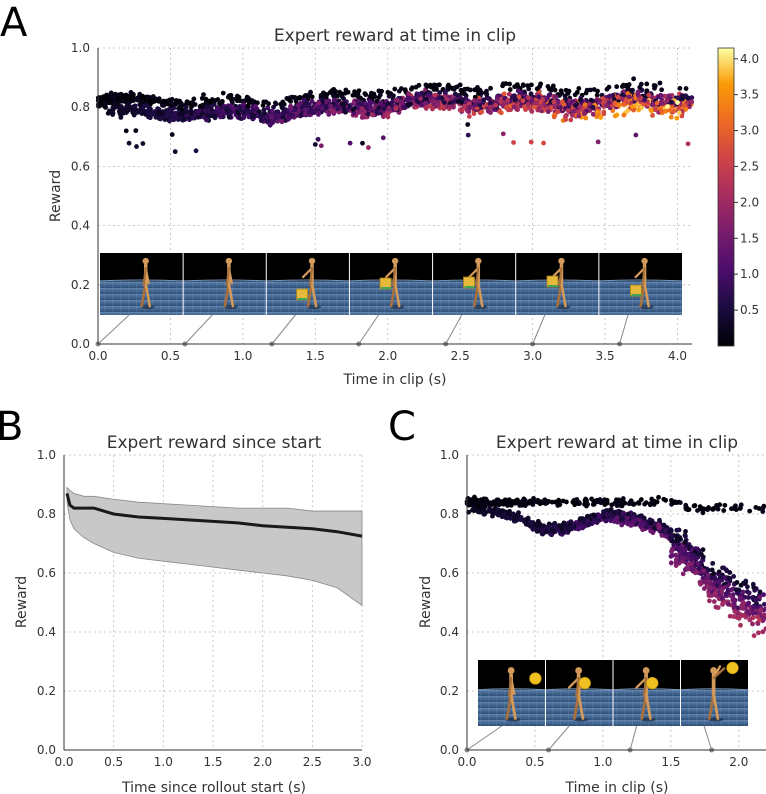 The image size is (766, 794). What do you see at coordinates (80, 226) in the screenshot?
I see `panel-a-ytick-label: 0.4` at bounding box center [80, 226].